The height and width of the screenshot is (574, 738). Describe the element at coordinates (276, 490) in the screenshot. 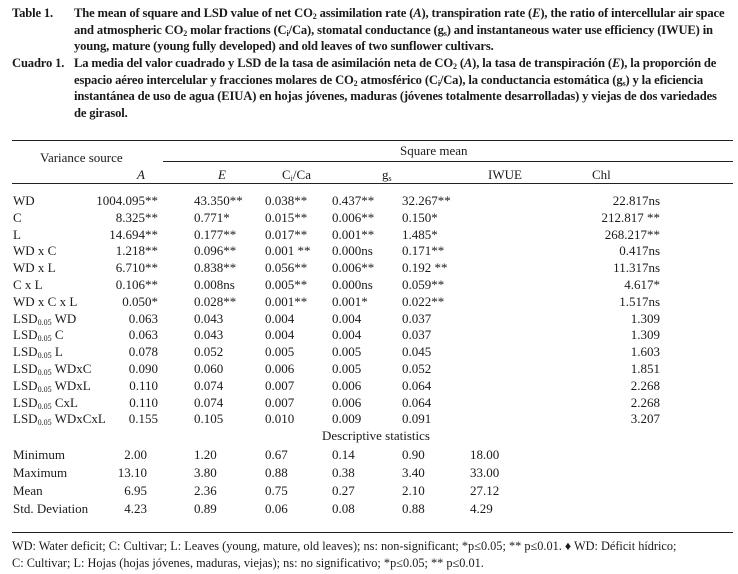

I see `table-cell: 0.75` at that location.